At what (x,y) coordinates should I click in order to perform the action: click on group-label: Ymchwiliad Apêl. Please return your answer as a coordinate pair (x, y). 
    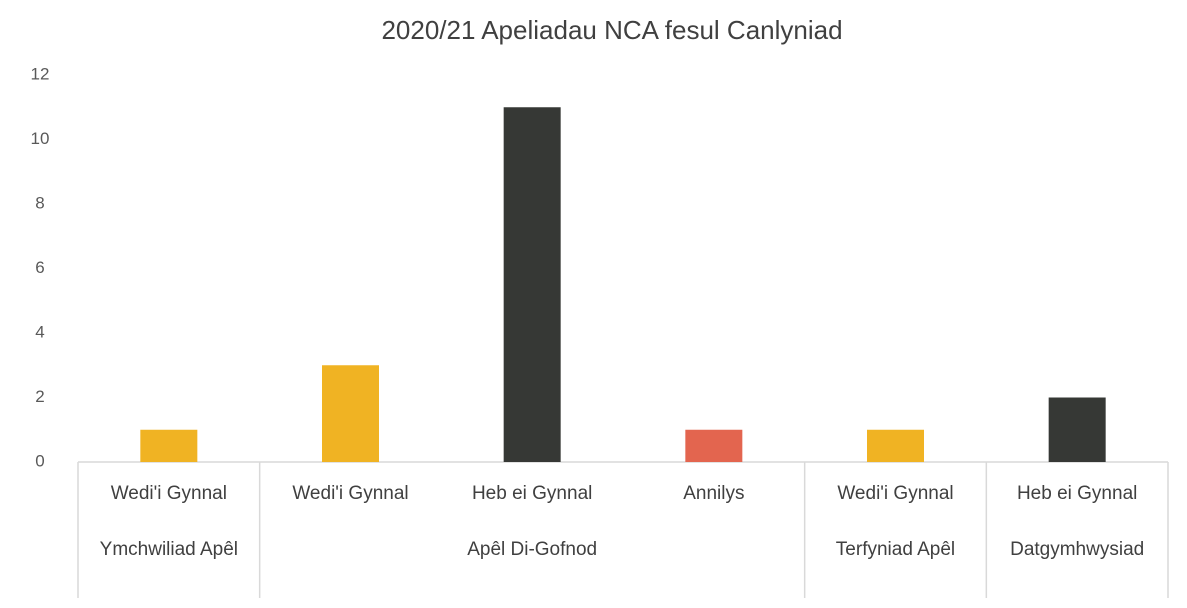
    Looking at the image, I should click on (168, 549).